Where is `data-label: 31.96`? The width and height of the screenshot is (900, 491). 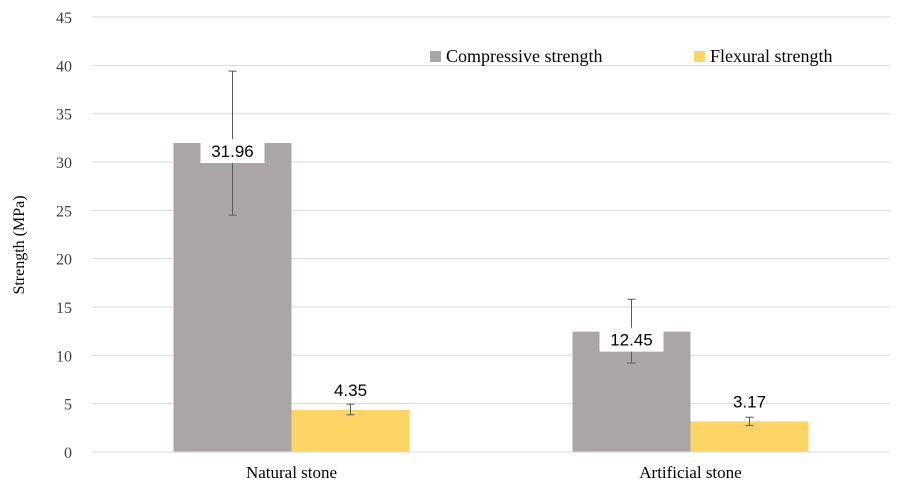
data-label: 31.96 is located at coordinates (232, 151).